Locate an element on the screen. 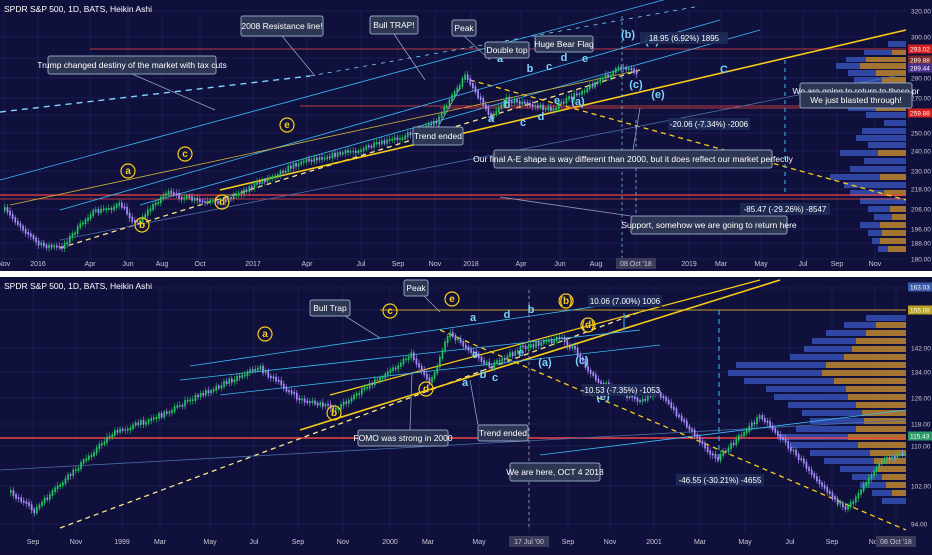  wave-label: e is located at coordinates (452, 299).